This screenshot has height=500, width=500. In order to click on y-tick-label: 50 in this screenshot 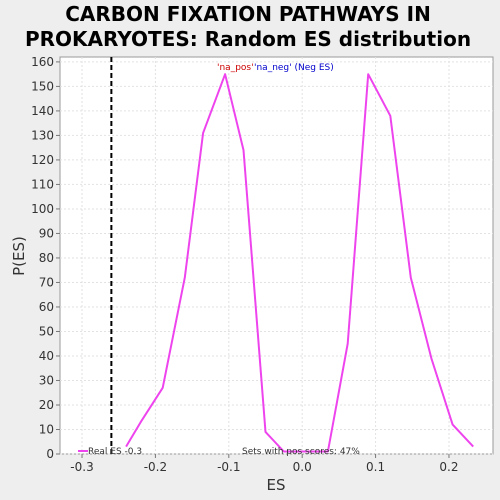, I will do `click(46, 331)`.